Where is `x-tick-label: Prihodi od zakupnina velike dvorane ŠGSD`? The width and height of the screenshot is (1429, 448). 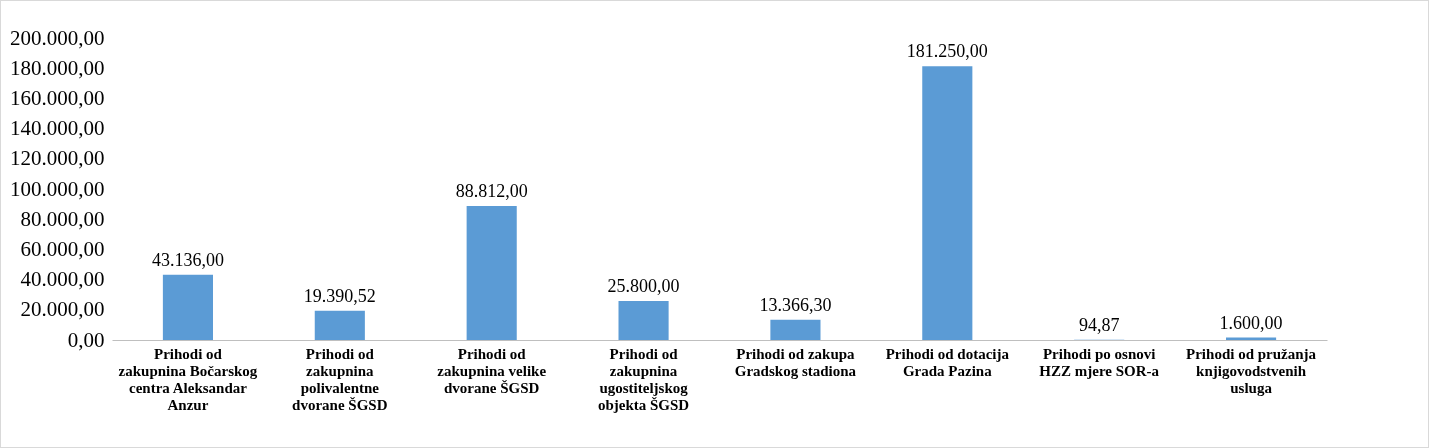 x-tick-label: Prihodi od zakupnina velike dvorane ŠGSD is located at coordinates (492, 370).